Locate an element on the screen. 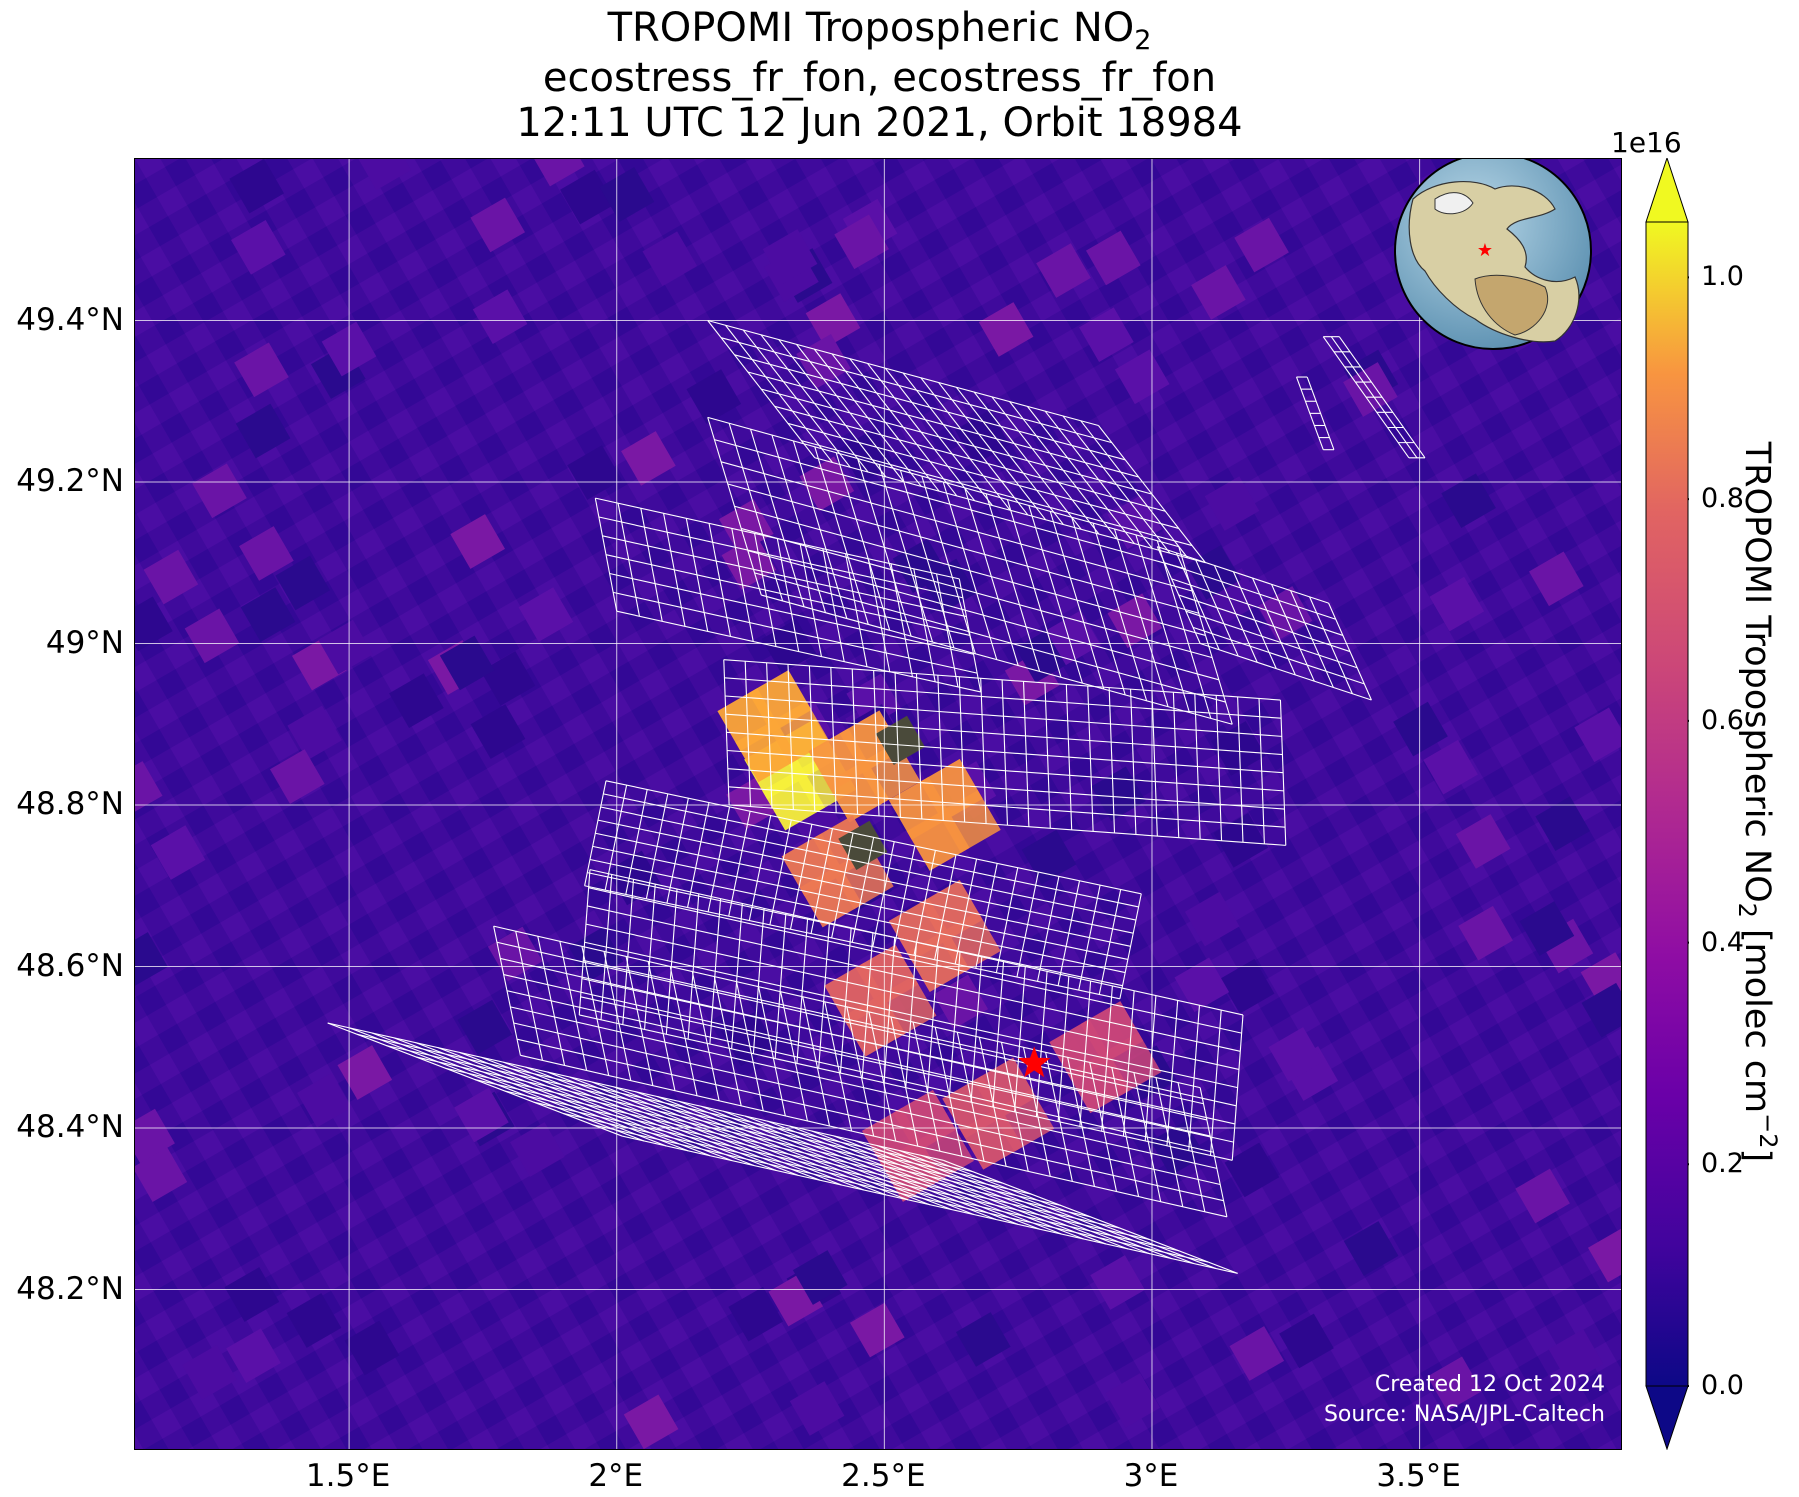 This screenshot has height=1497, width=1799. longitude-tick-label: 3.5°E is located at coordinates (1418, 1476).